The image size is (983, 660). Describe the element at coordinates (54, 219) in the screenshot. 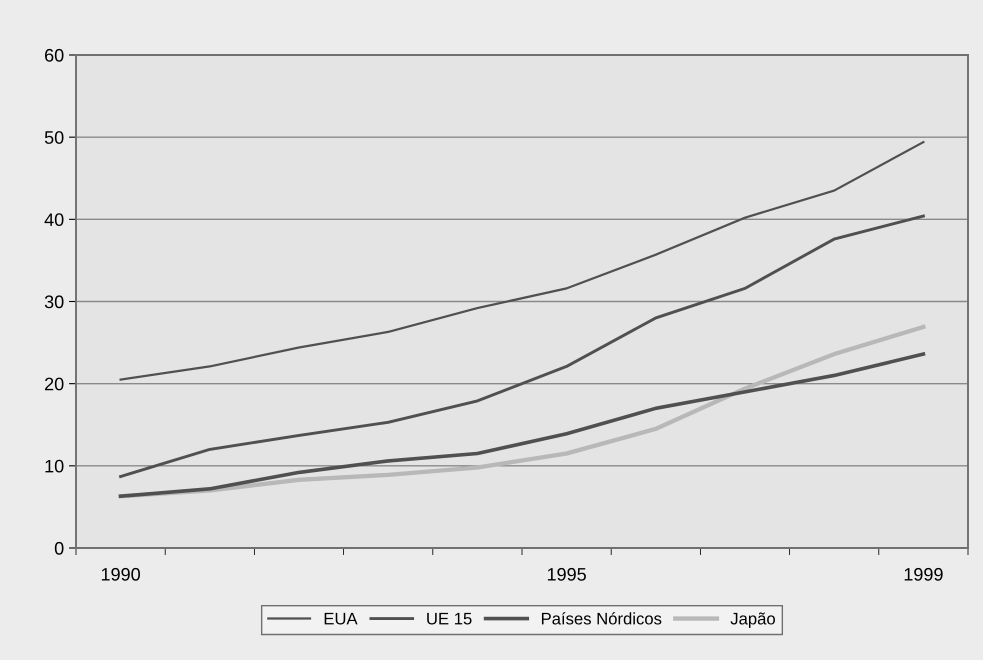

I see `y-tick-label: 40` at that location.